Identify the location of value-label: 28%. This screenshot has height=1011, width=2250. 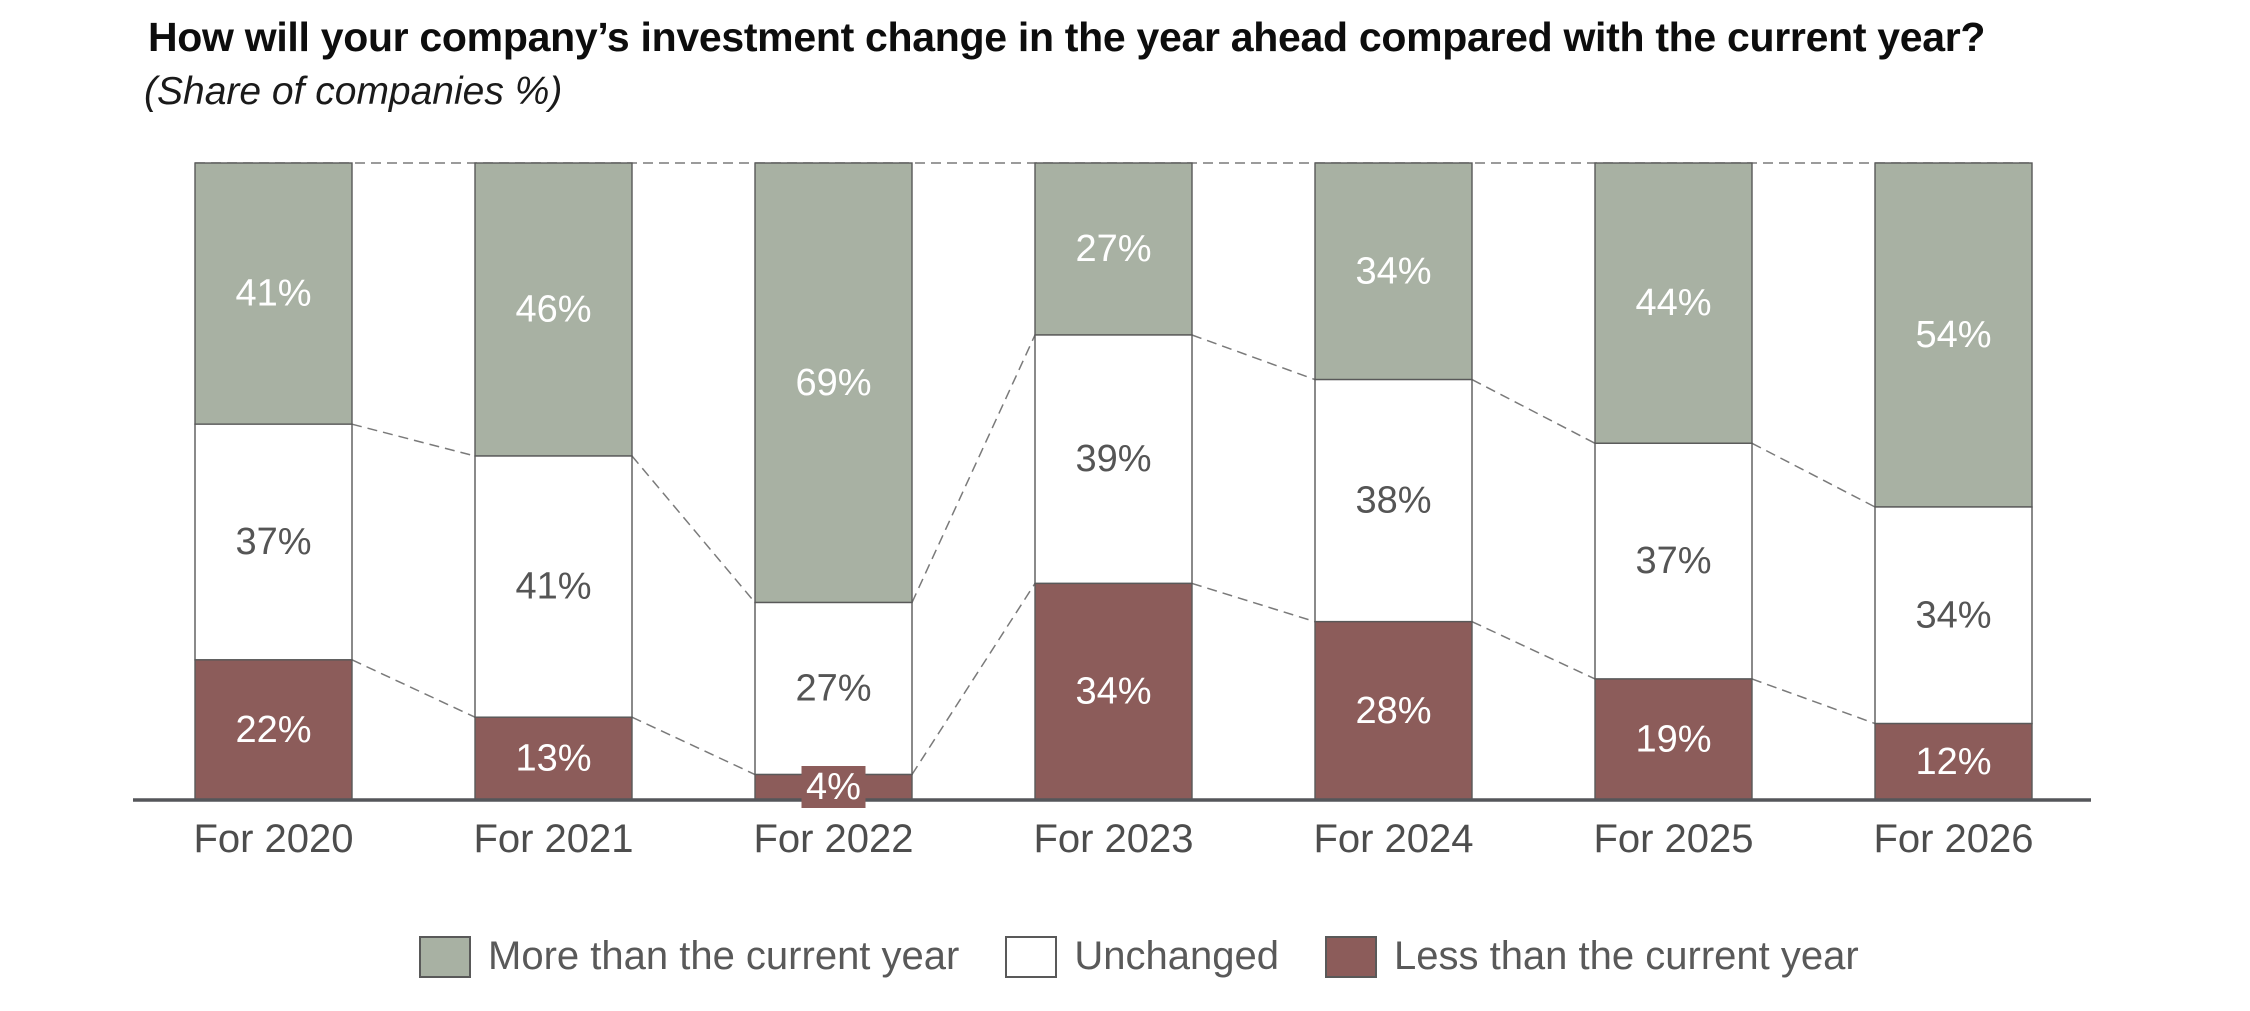
(1393, 711).